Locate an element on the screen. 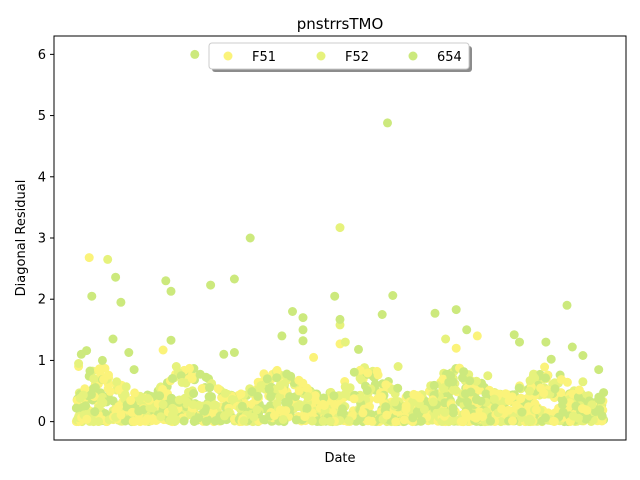 The image size is (640, 480). x-axis-label: Date is located at coordinates (339, 458).